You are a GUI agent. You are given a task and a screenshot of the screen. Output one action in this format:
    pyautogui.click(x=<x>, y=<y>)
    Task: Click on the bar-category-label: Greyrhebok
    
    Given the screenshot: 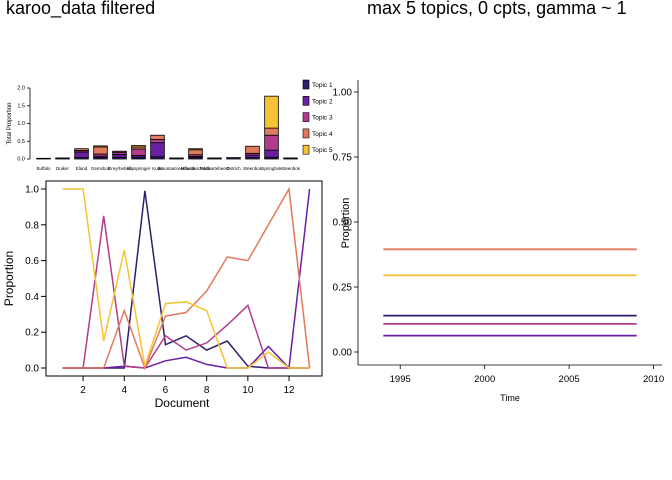 What is the action you would take?
    pyautogui.click(x=120, y=168)
    